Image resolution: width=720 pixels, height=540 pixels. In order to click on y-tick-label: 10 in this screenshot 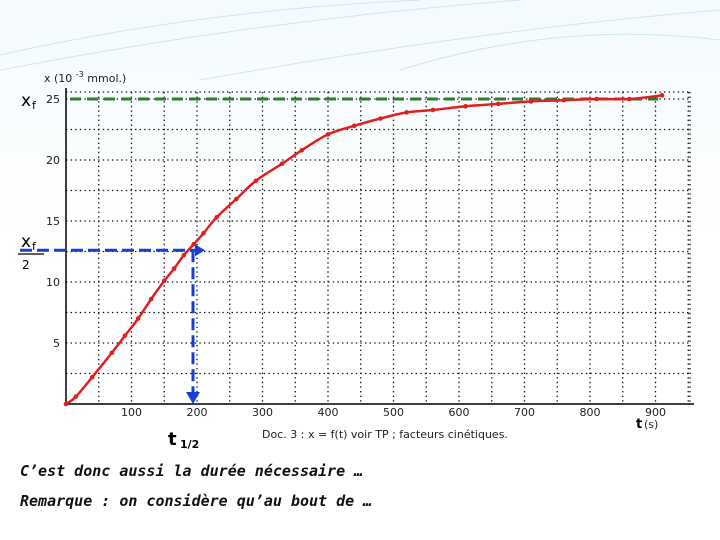, I will do `click(53, 282)`.